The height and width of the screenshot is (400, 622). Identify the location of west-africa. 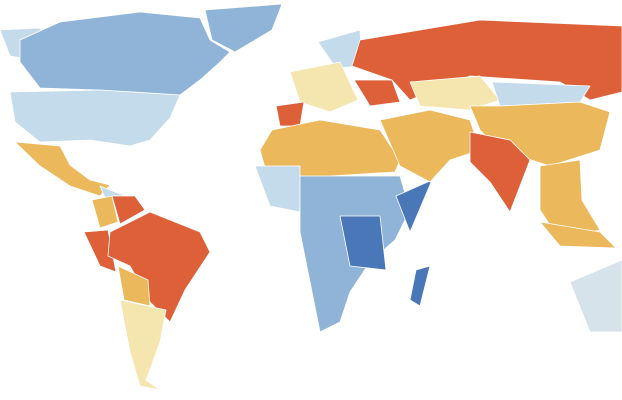
(277, 189).